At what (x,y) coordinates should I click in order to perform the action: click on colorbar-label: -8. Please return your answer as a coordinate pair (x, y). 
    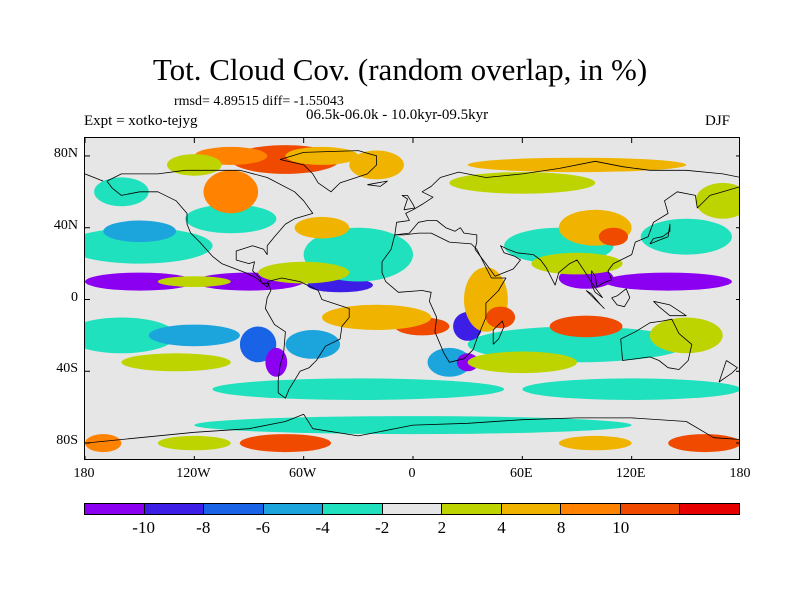
    Looking at the image, I should click on (203, 527).